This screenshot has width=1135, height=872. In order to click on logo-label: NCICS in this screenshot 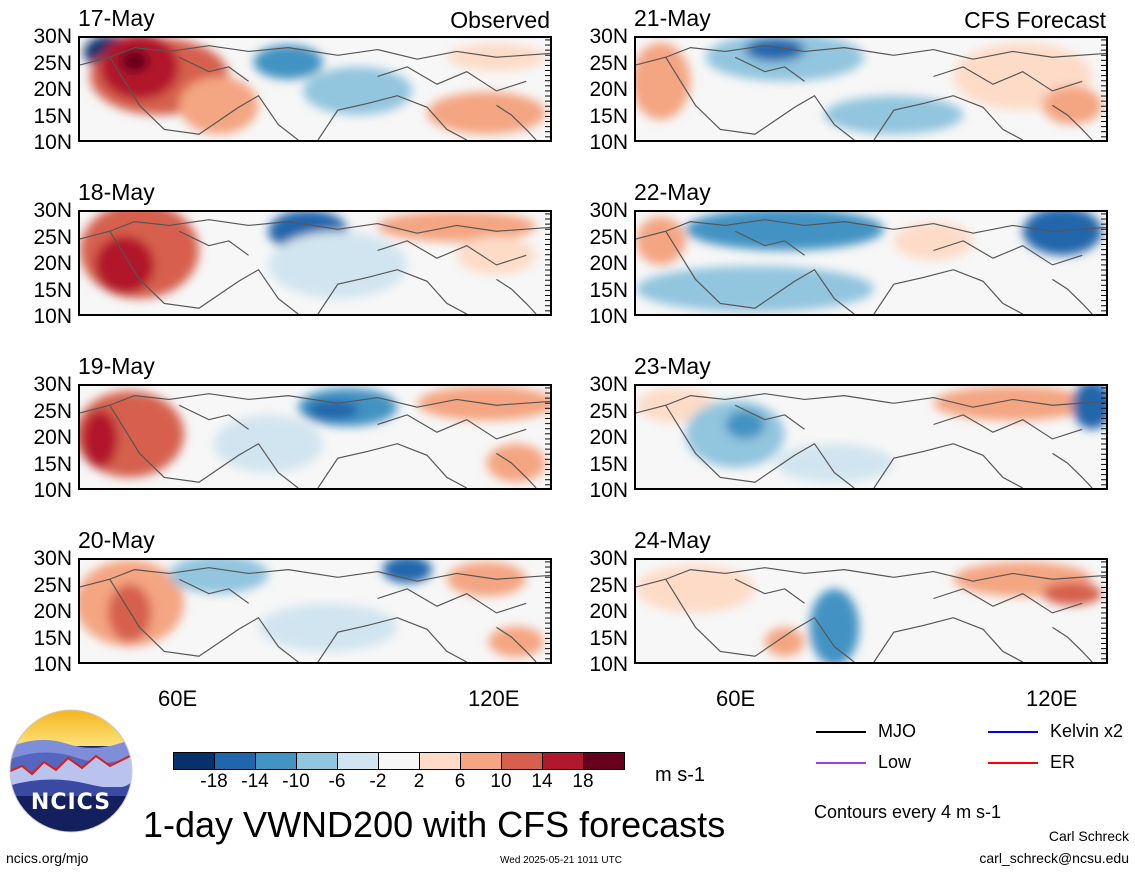, I will do `click(71, 802)`.